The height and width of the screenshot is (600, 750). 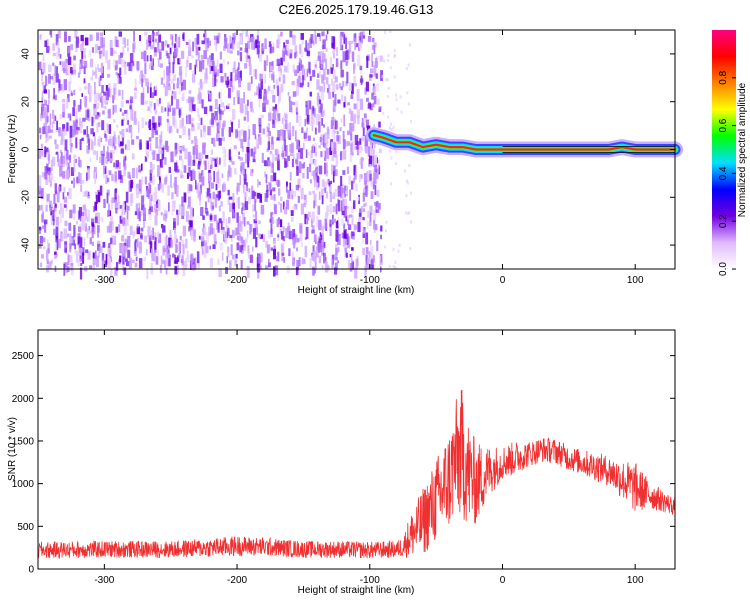 I want to click on spectrogram-x-tick-label: -300, so click(x=104, y=280).